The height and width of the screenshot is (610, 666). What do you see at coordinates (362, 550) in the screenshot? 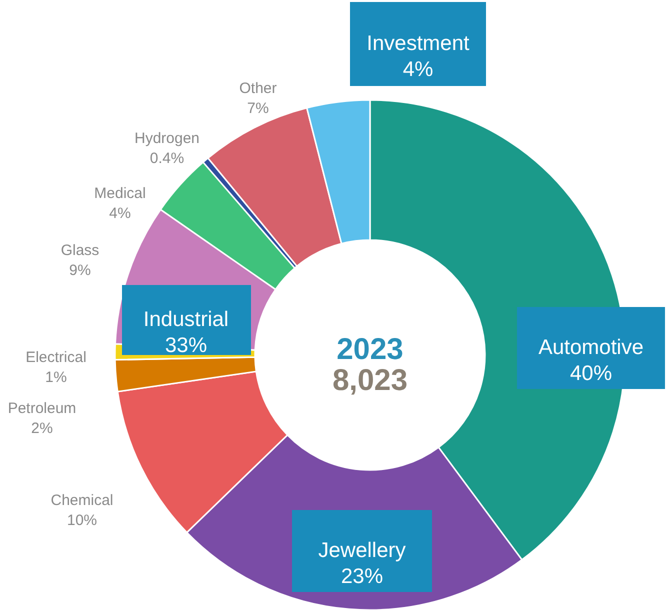
I see `slice-label: Jewellery` at bounding box center [362, 550].